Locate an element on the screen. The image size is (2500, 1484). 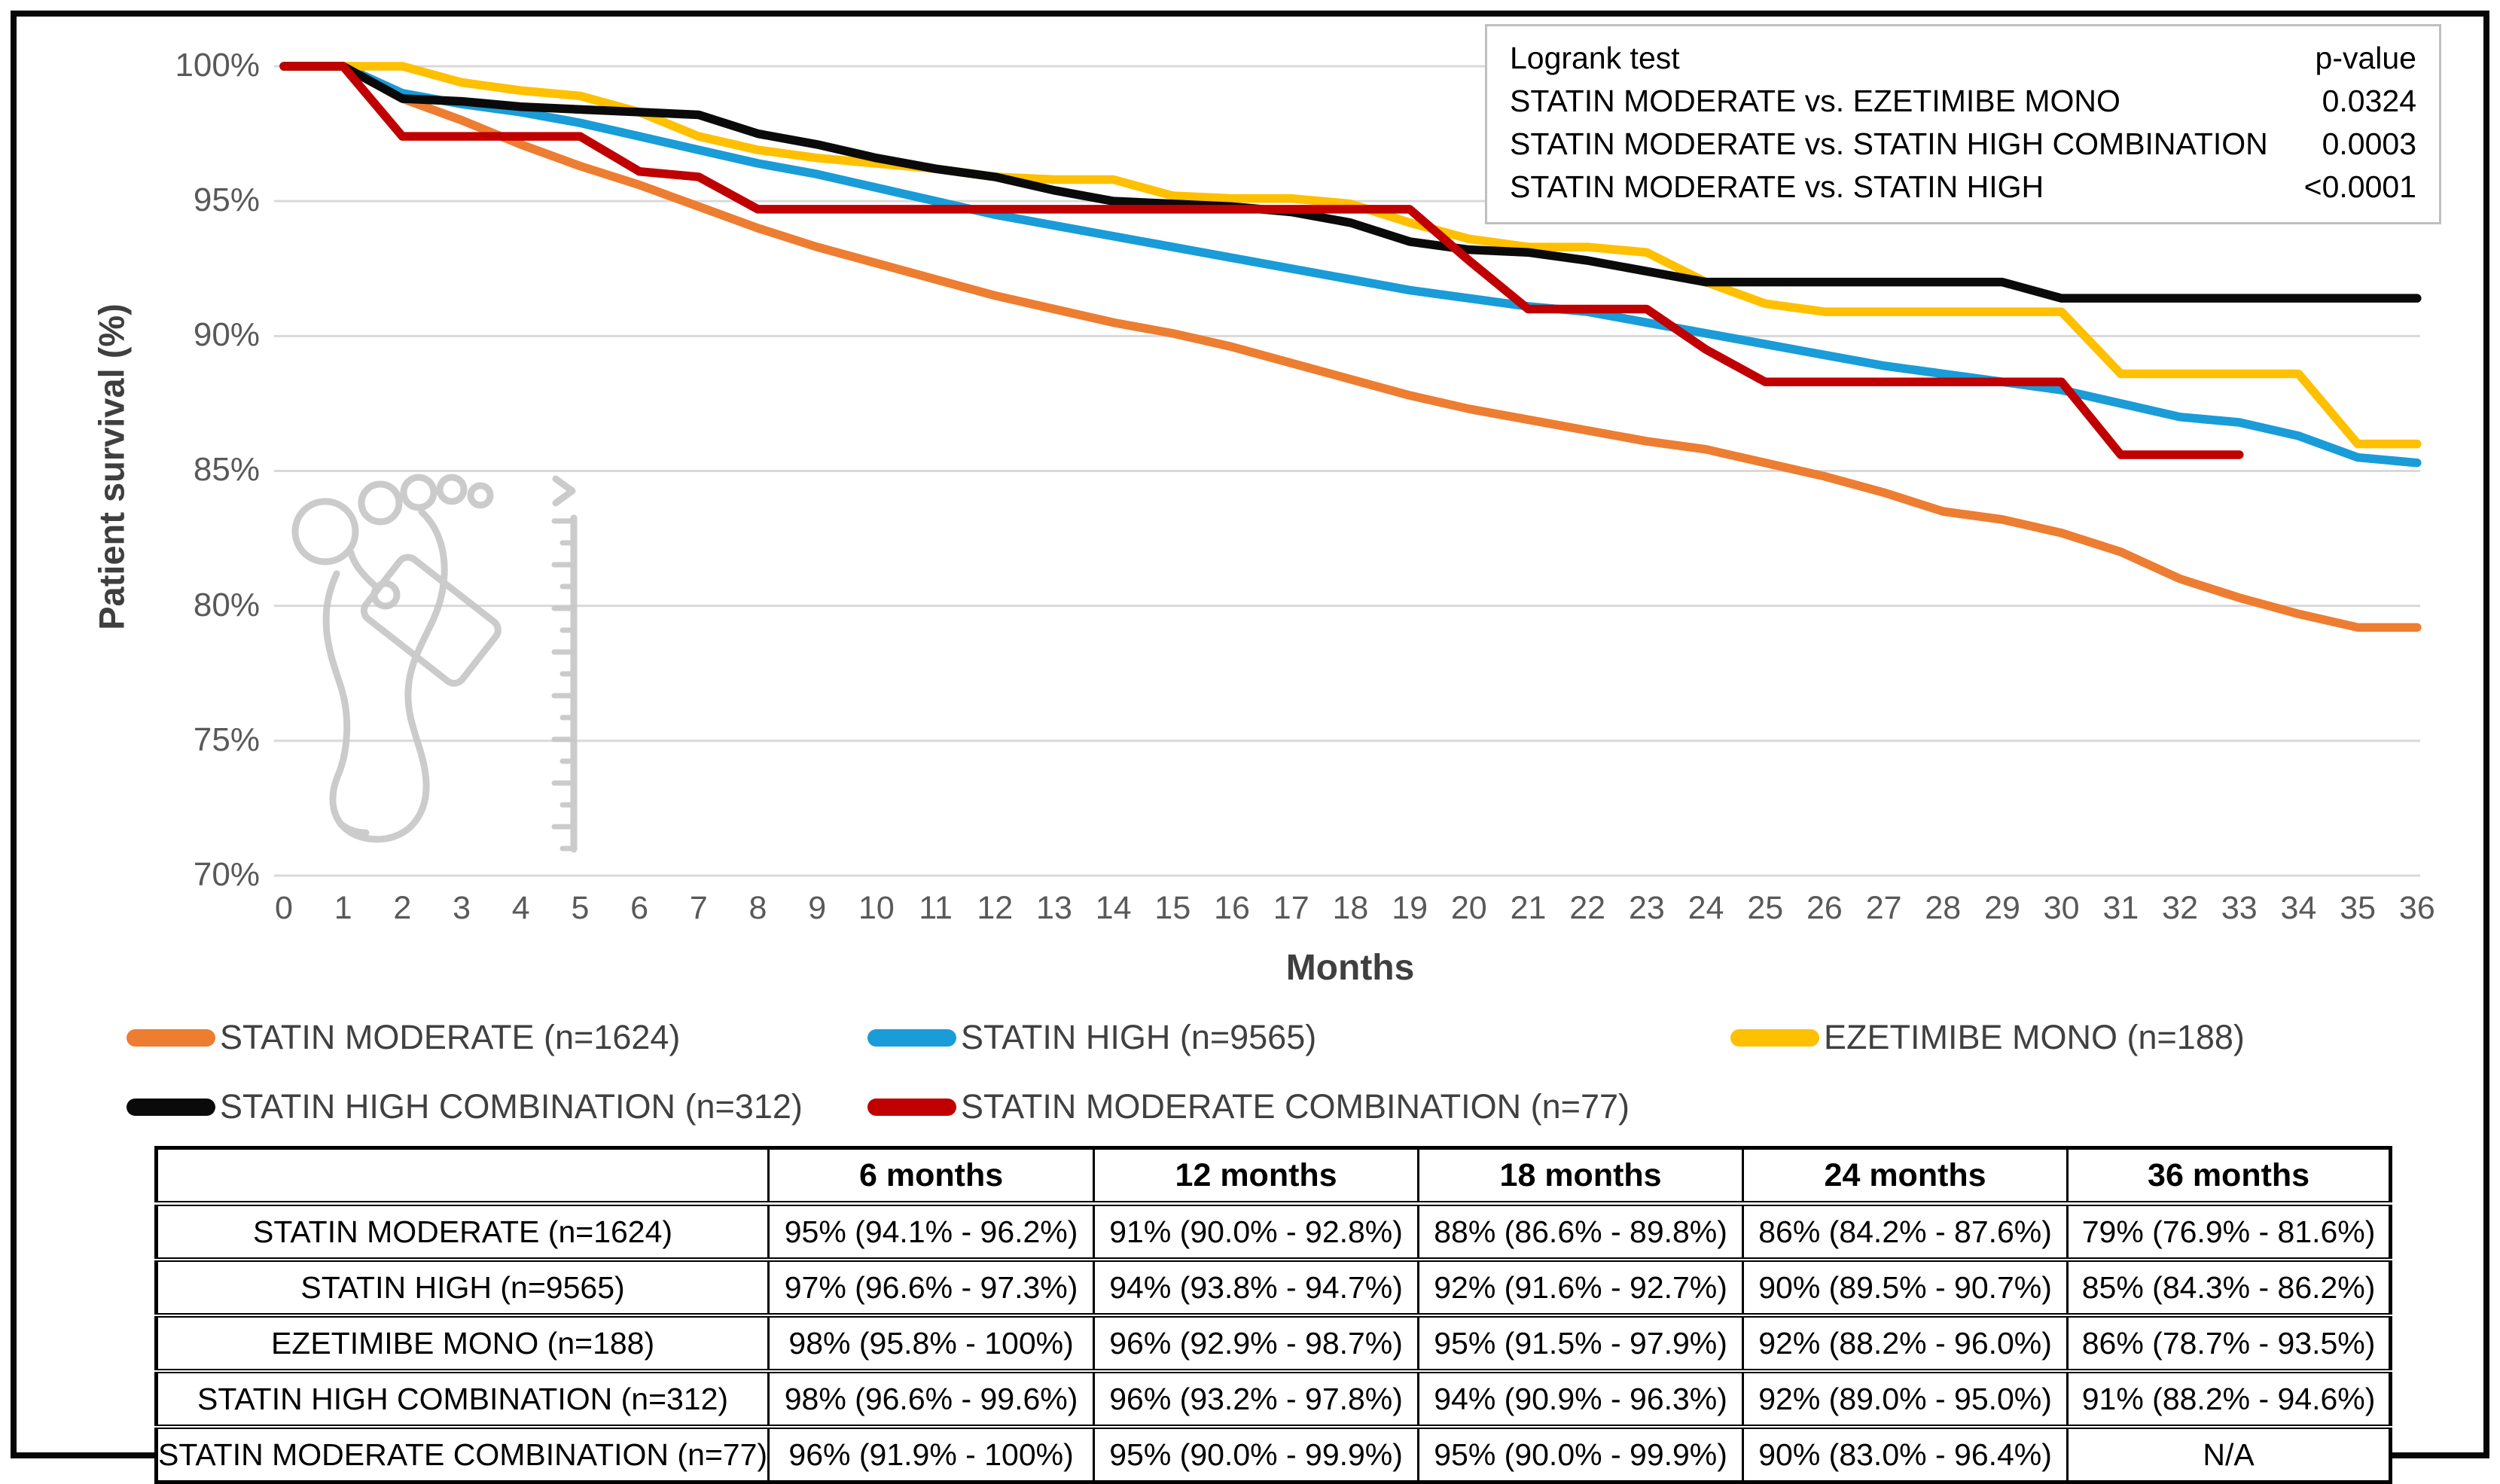
x-tick-label: 33 is located at coordinates (2239, 908).